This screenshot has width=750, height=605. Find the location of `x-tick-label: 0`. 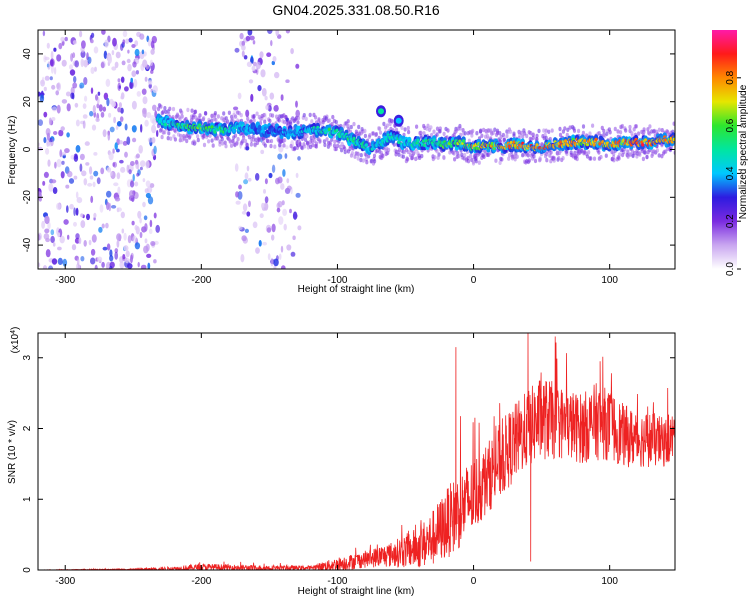

x-tick-label: 0 is located at coordinates (474, 581).